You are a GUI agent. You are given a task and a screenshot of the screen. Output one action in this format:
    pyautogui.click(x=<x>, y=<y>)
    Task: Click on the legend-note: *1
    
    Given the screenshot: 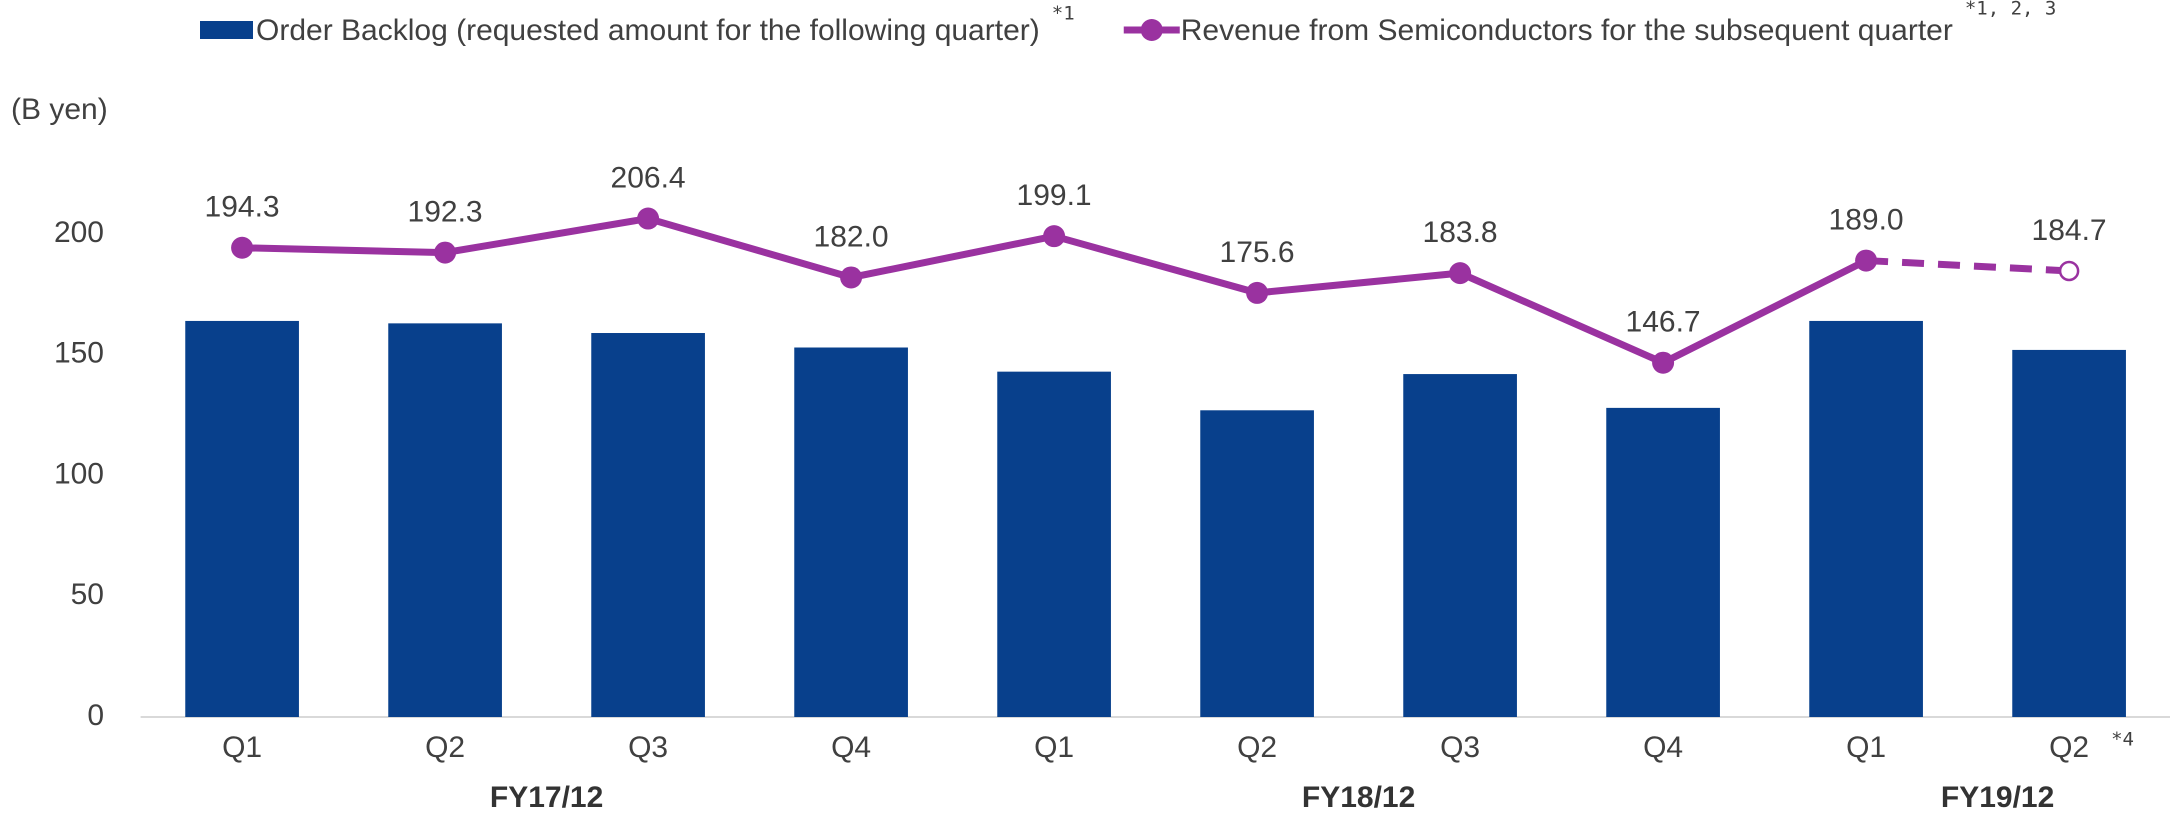 What is the action you would take?
    pyautogui.click(x=1063, y=14)
    